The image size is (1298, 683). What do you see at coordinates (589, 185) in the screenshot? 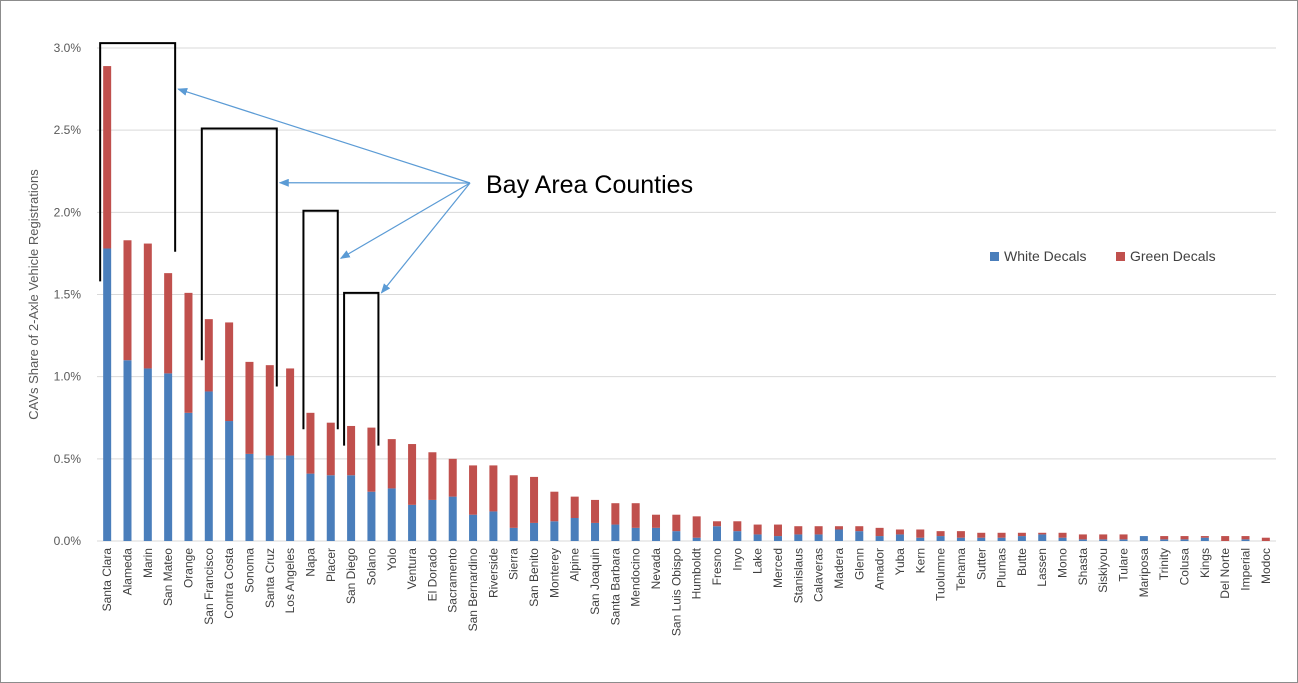
I see `annotation-bay-area-counties: Bay Area Counties` at bounding box center [589, 185].